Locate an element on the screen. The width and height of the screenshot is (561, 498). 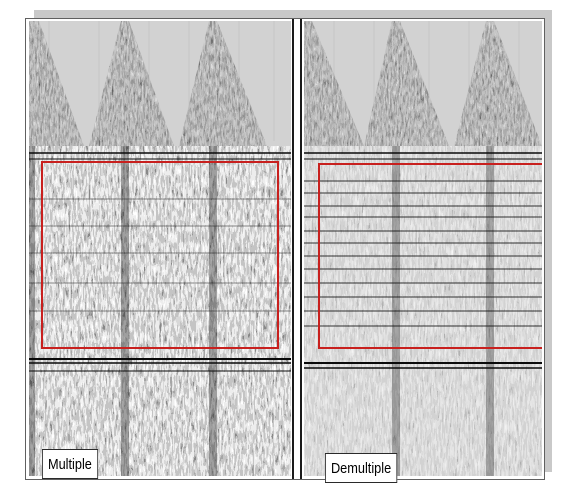
demultiple-label: Demultiple is located at coordinates (361, 468).